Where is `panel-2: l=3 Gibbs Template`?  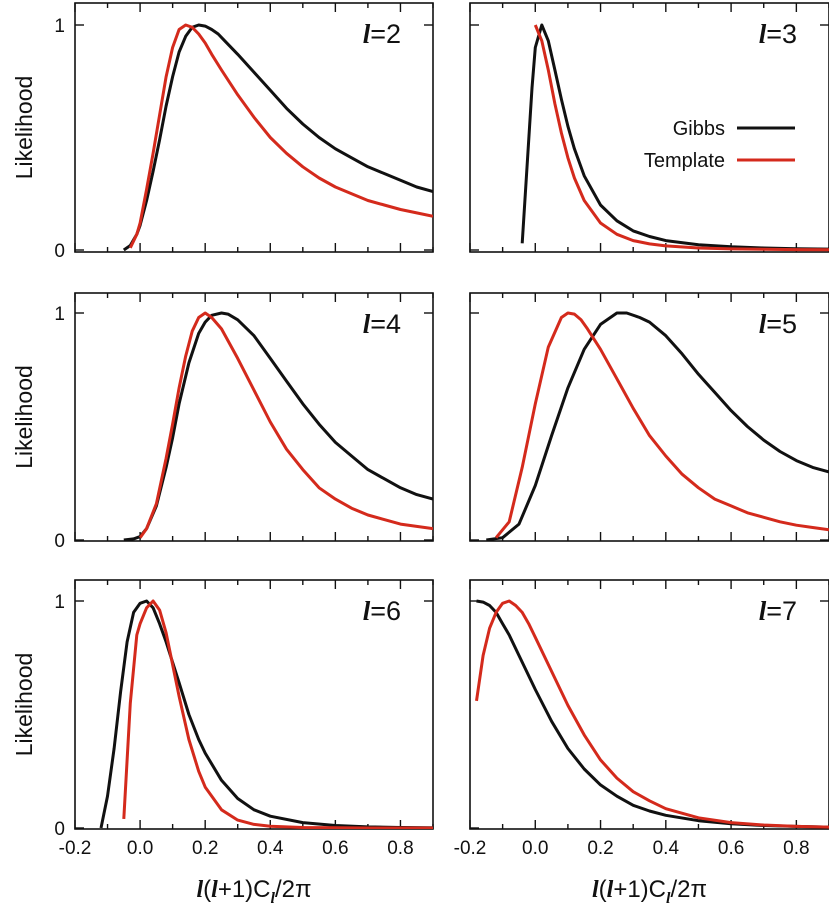 panel-2: l=3 Gibbs Template is located at coordinates (649, 127).